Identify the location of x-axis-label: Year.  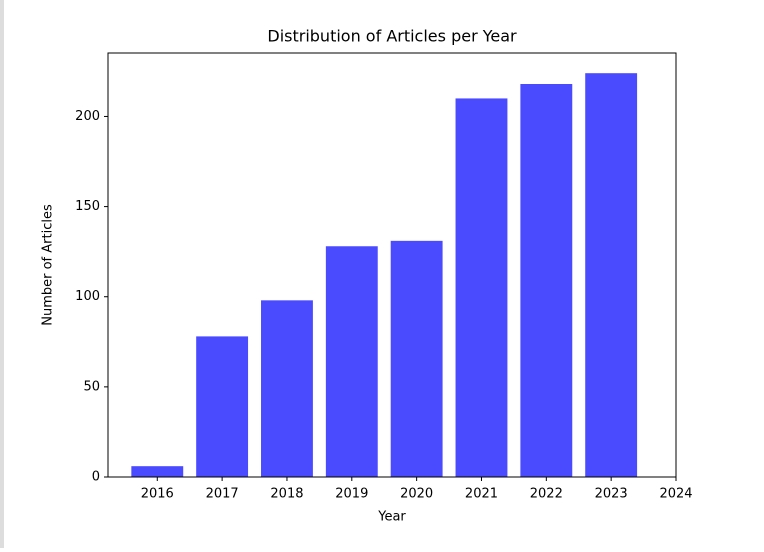
(391, 517).